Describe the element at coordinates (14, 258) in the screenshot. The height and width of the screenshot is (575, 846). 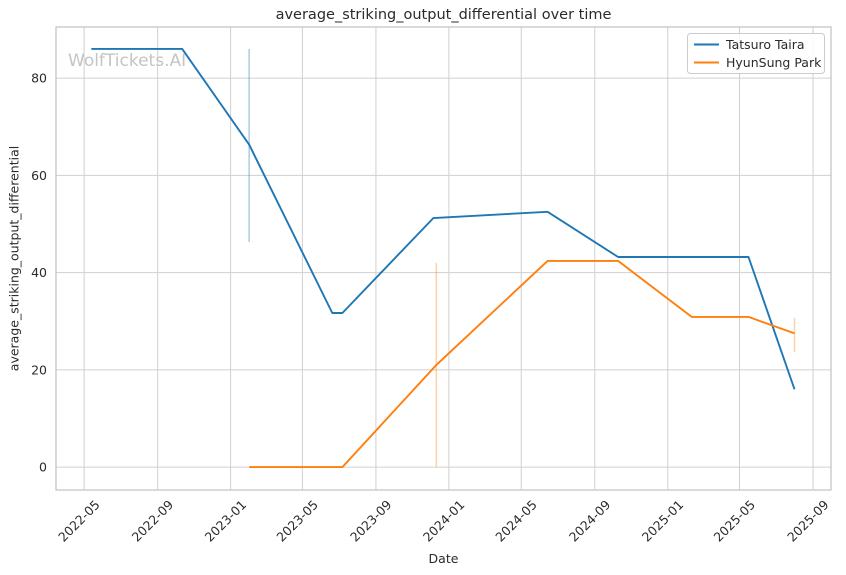
I see `y-axis-label: average_striking_output_differential` at that location.